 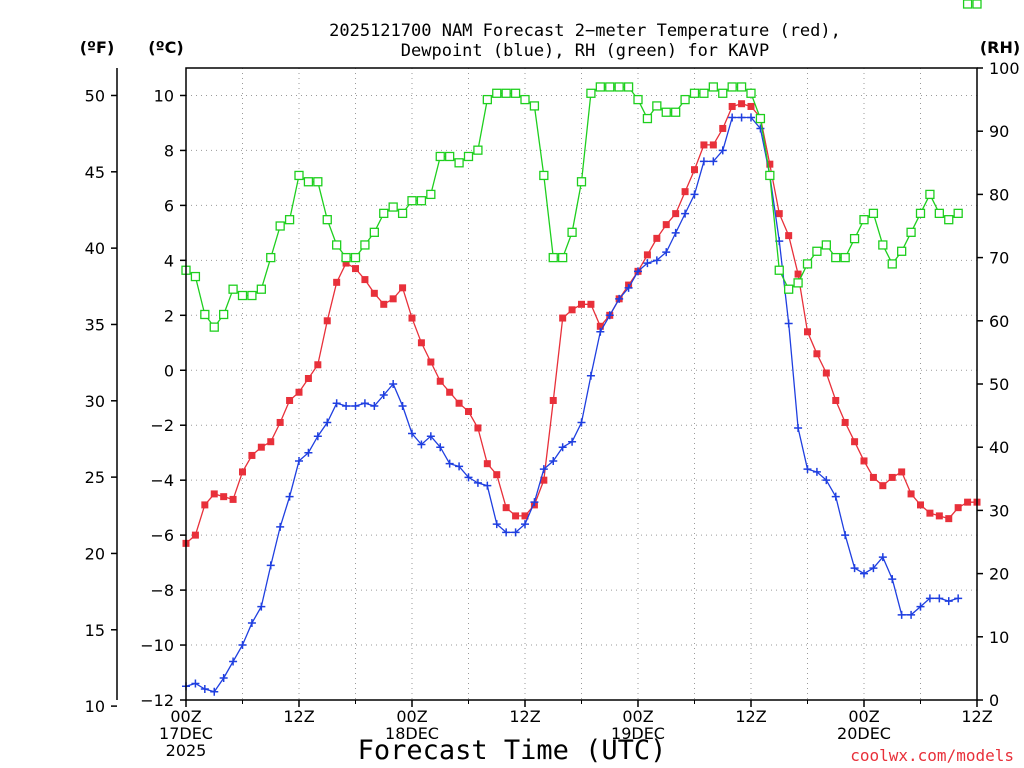 What do you see at coordinates (512, 750) in the screenshot?
I see `x-axis-label: Forecast Time (UTC)` at bounding box center [512, 750].